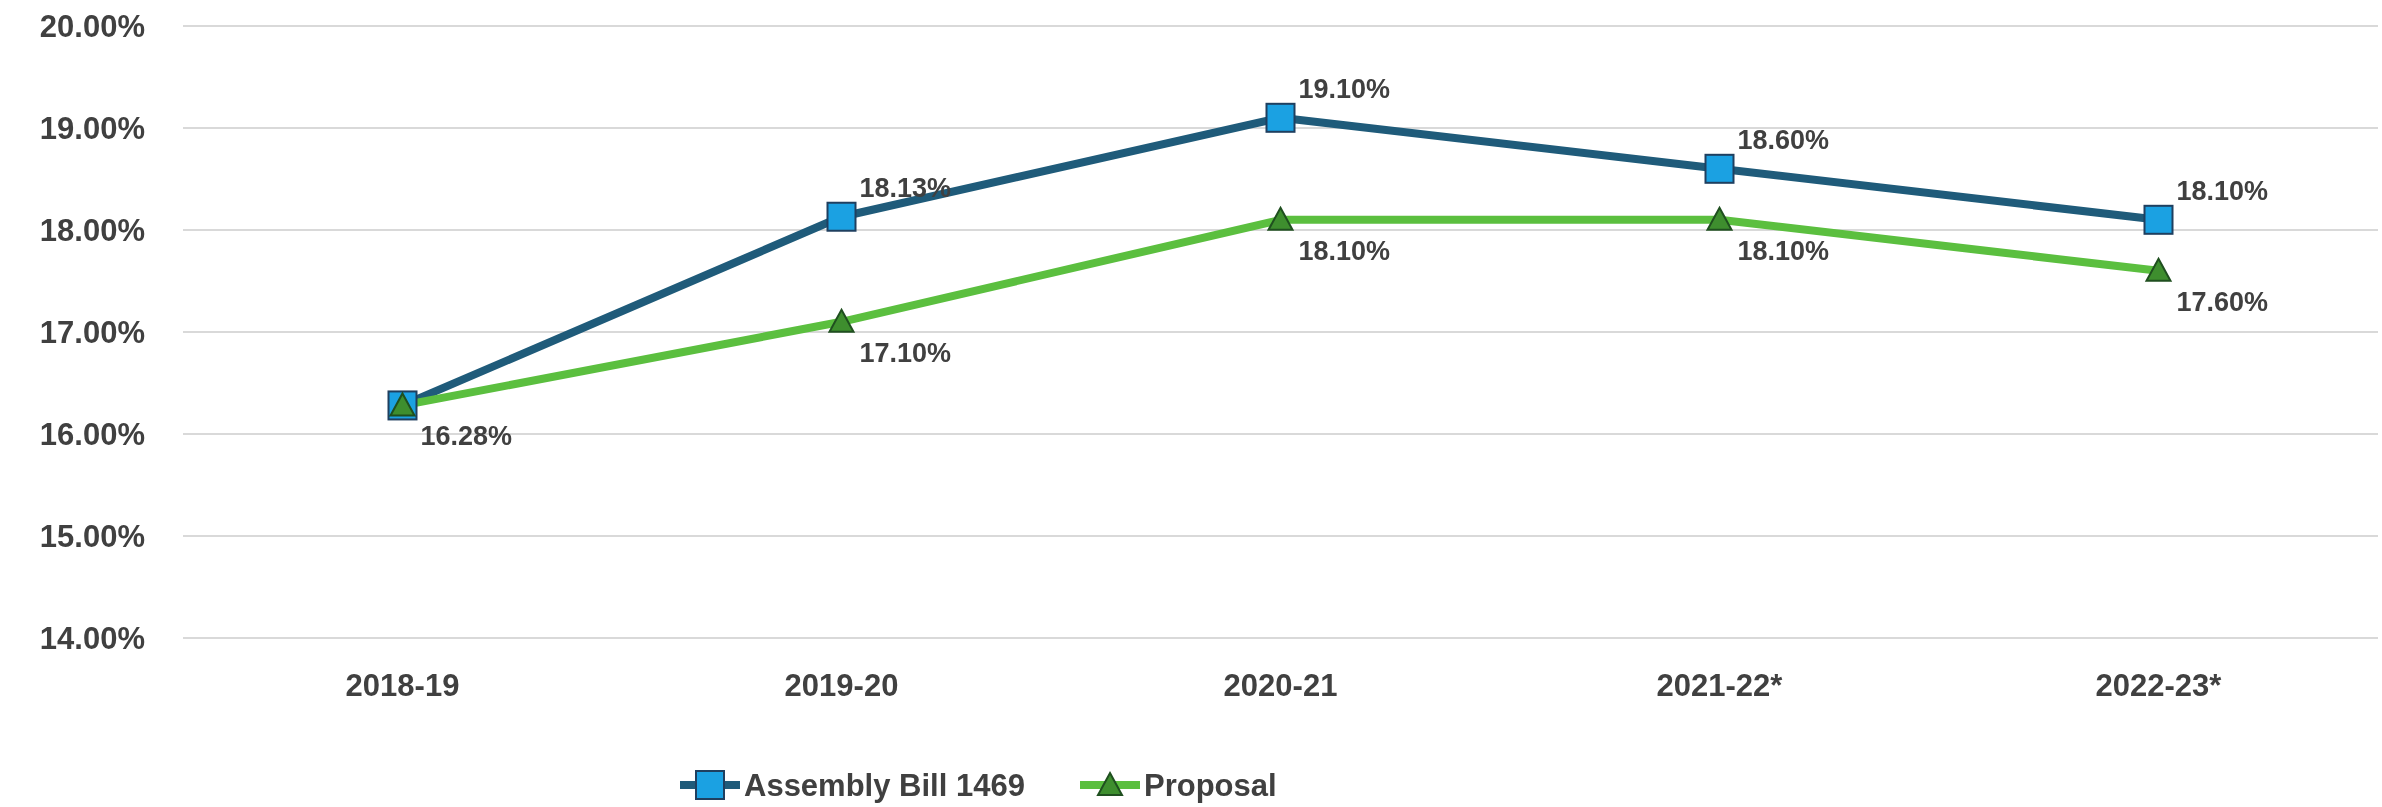 The image size is (2382, 807). I want to click on legend-label: Assembly Bill 1469, so click(884, 785).